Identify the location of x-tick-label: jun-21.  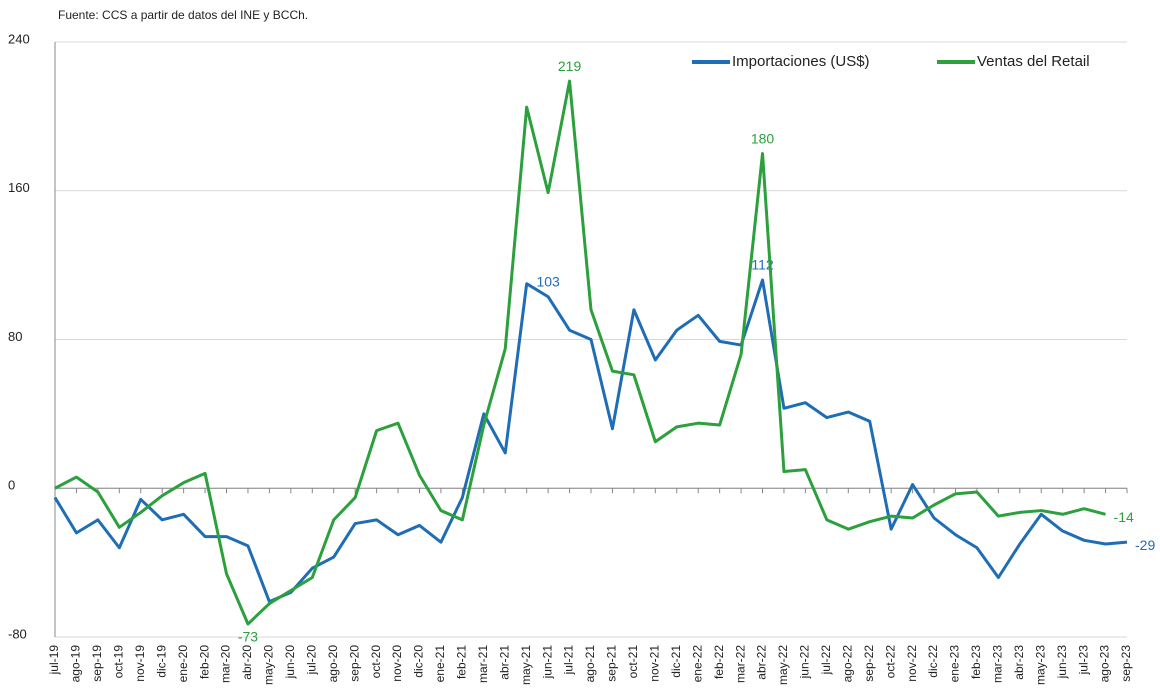
(547, 662).